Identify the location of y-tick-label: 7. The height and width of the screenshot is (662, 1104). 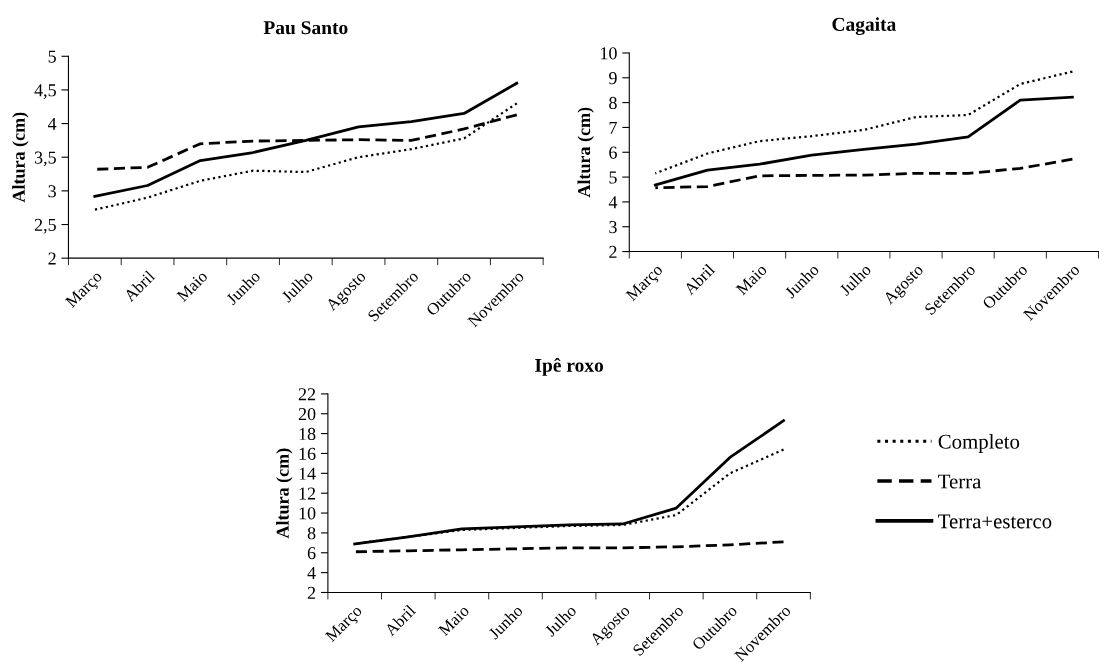
(613, 127).